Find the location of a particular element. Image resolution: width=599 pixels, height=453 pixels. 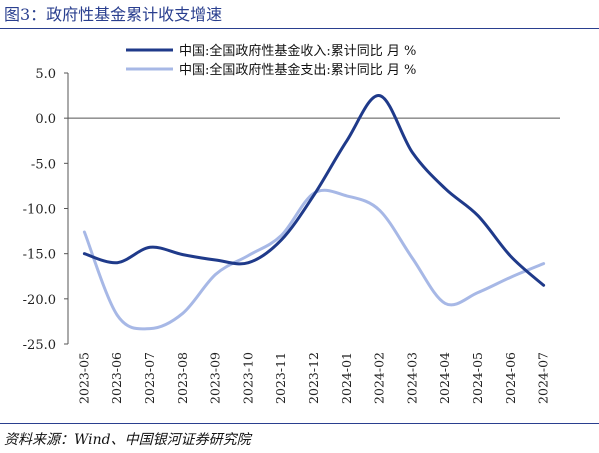

x-tick-label: 2023-12 is located at coordinates (313, 378).